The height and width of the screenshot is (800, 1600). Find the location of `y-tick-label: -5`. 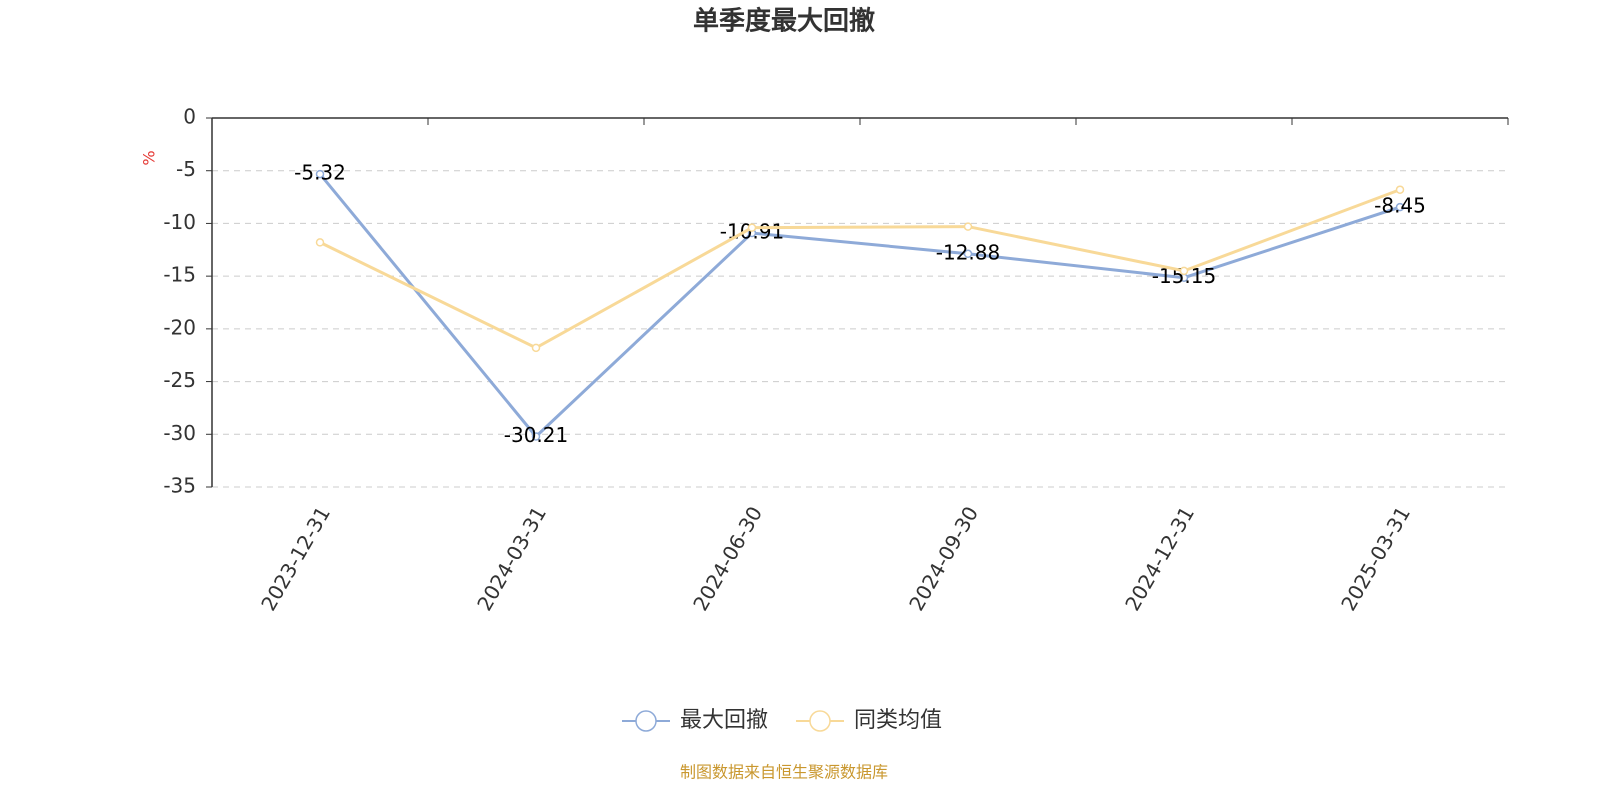

y-tick-label: -5 is located at coordinates (186, 169).